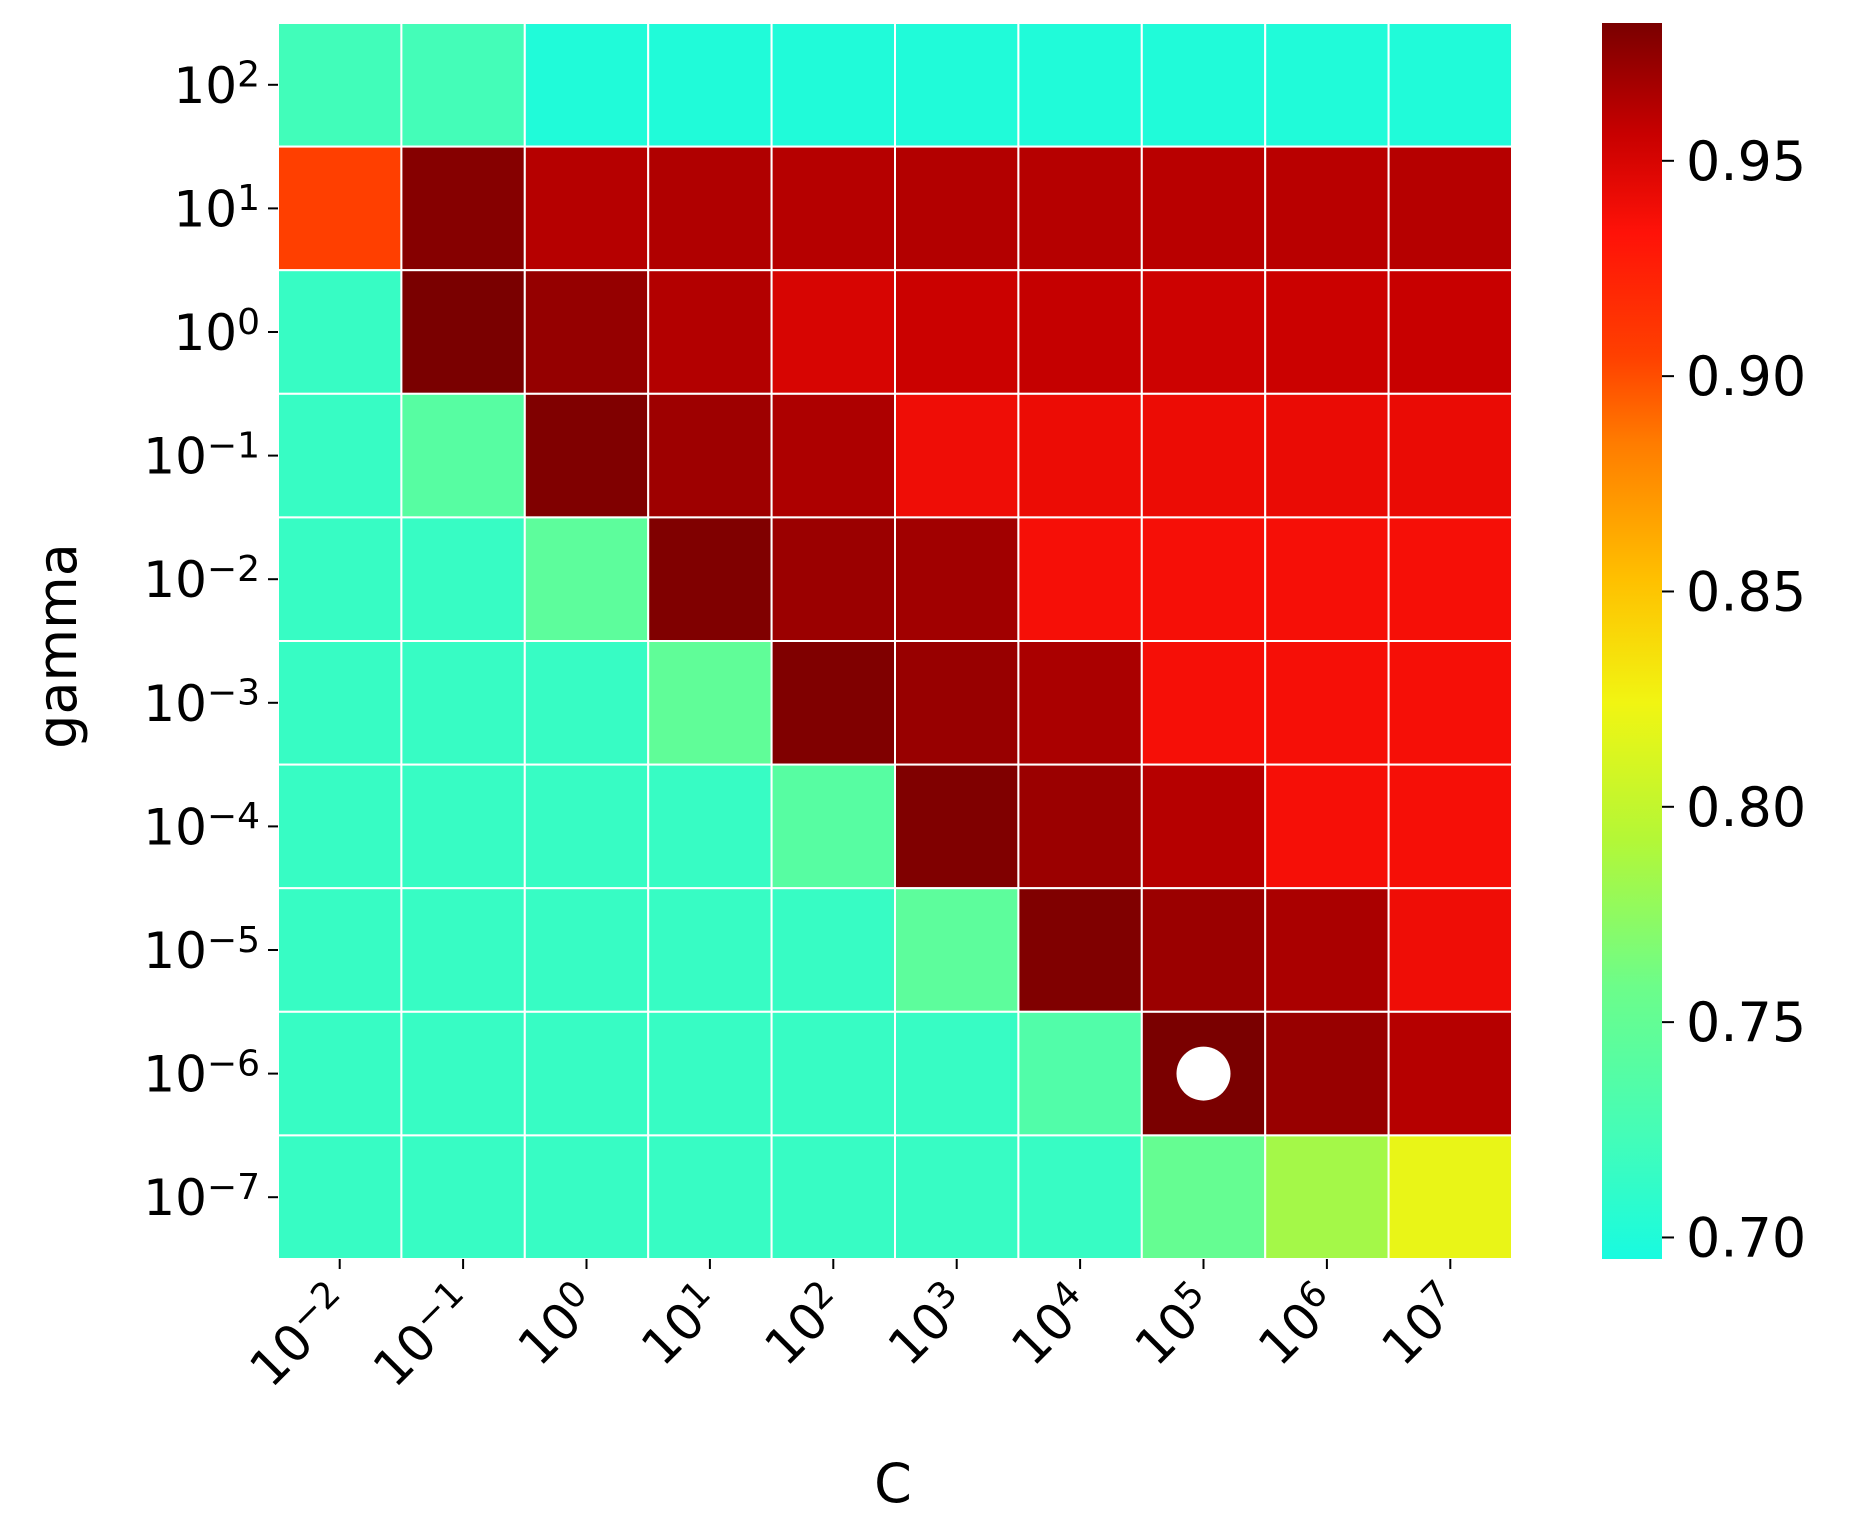 The width and height of the screenshot is (1850, 1537). What do you see at coordinates (57, 646) in the screenshot?
I see `y-axis-label: gamma` at bounding box center [57, 646].